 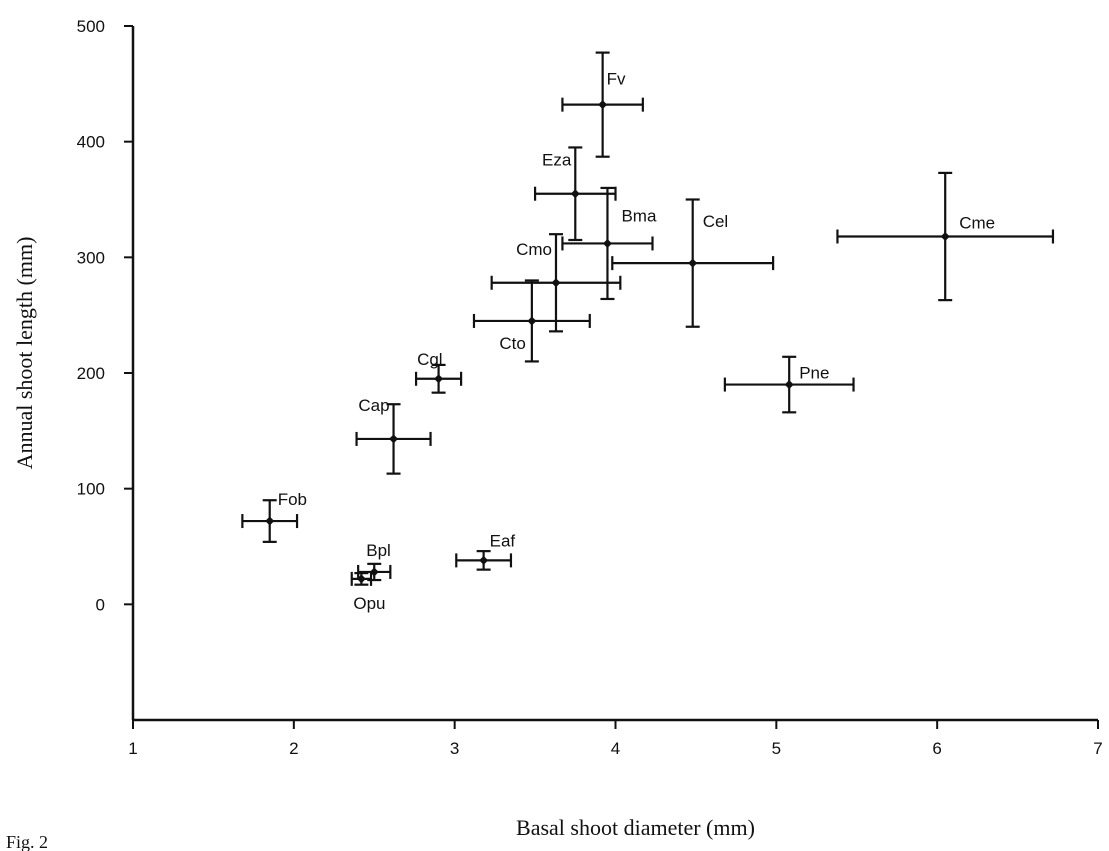 I want to click on data-point-group: Eza, so click(x=575, y=194).